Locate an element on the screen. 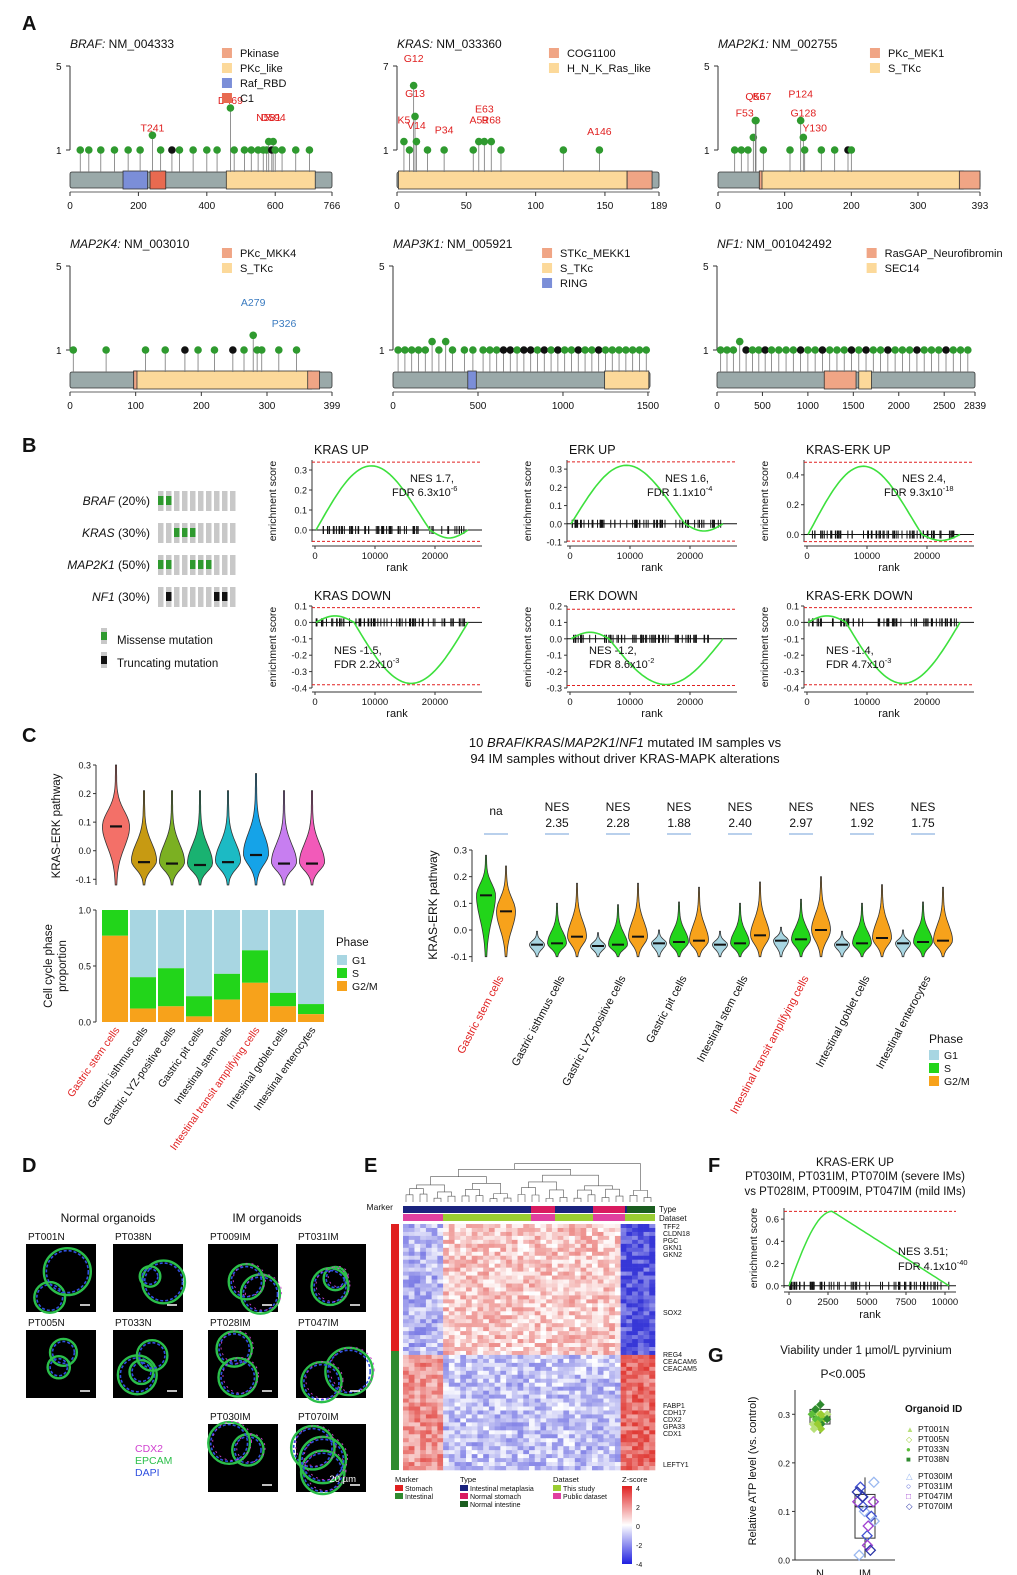  y-tick-label: -0.3 is located at coordinates (299, 672).